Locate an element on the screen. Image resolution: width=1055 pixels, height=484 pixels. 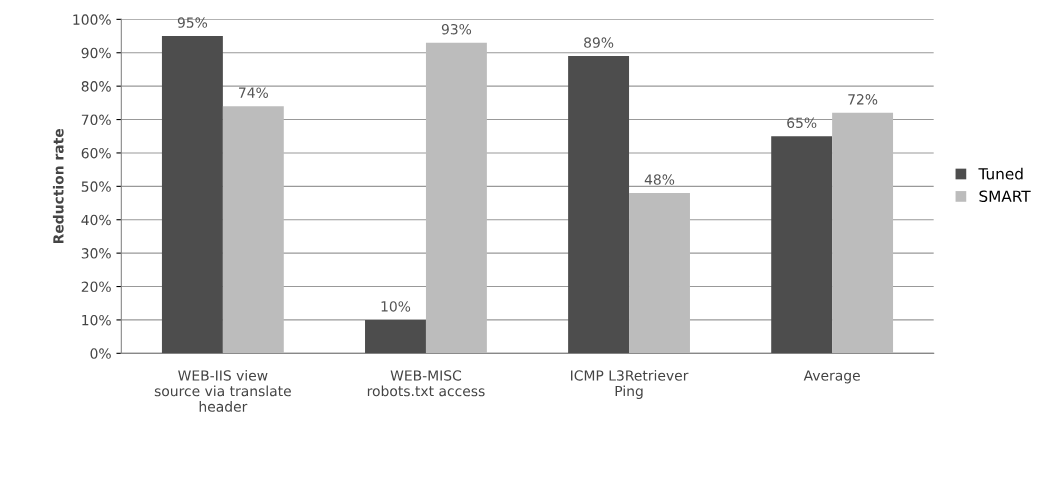
data-label: 48% is located at coordinates (659, 179).